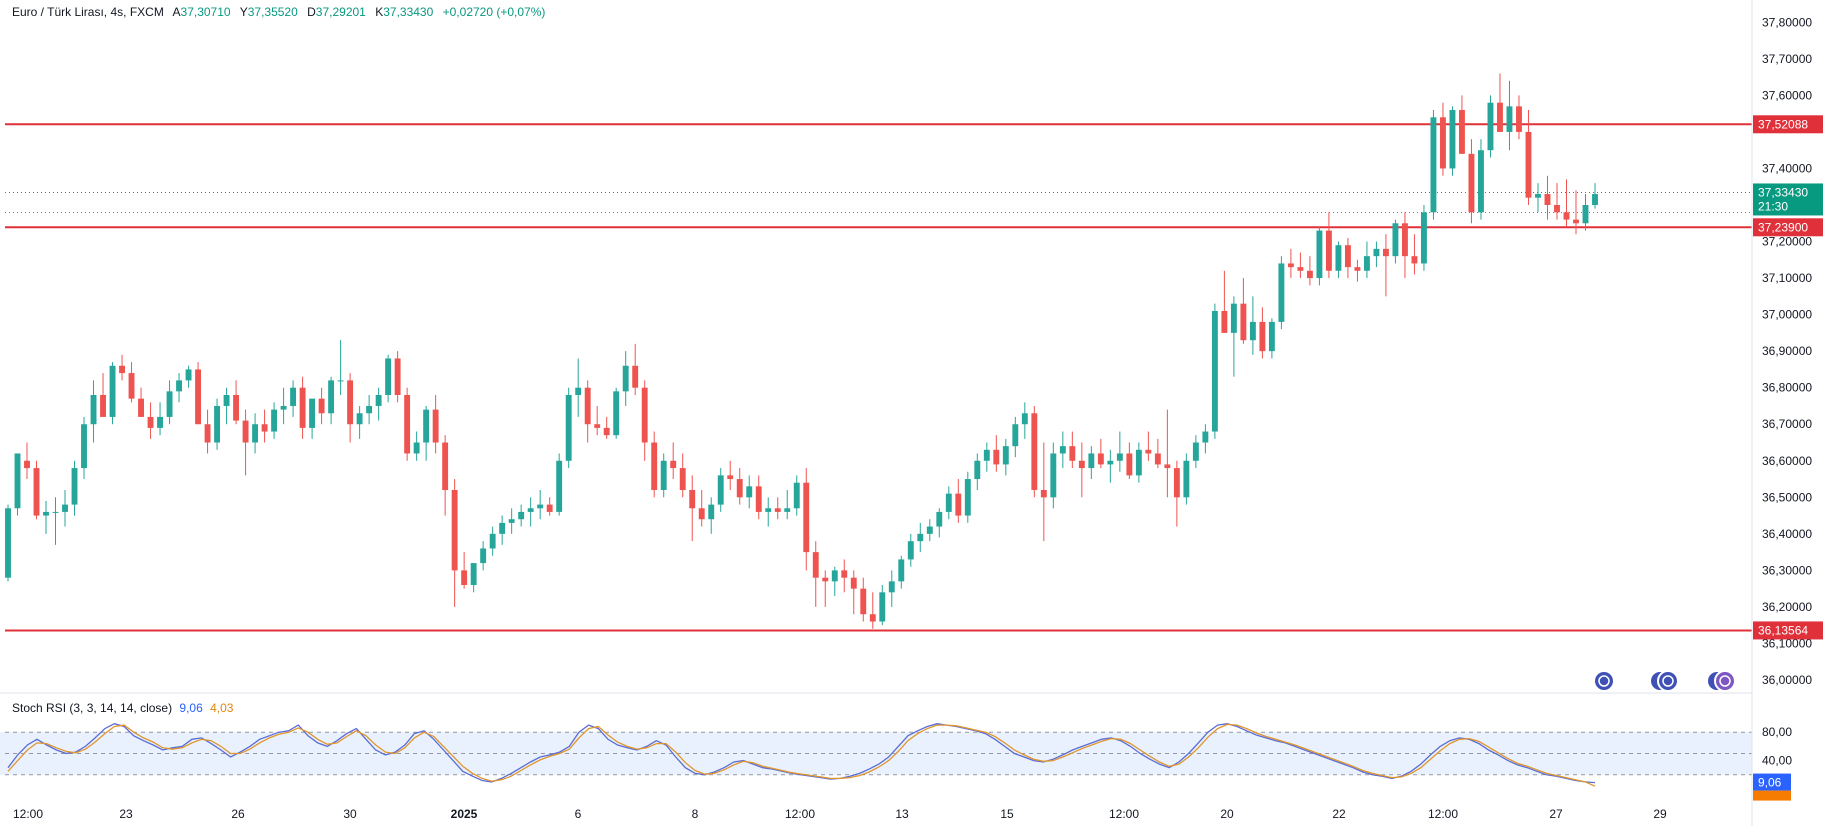  What do you see at coordinates (1777, 732) in the screenshot?
I see `stoch-tick-label: 80,00` at bounding box center [1777, 732].